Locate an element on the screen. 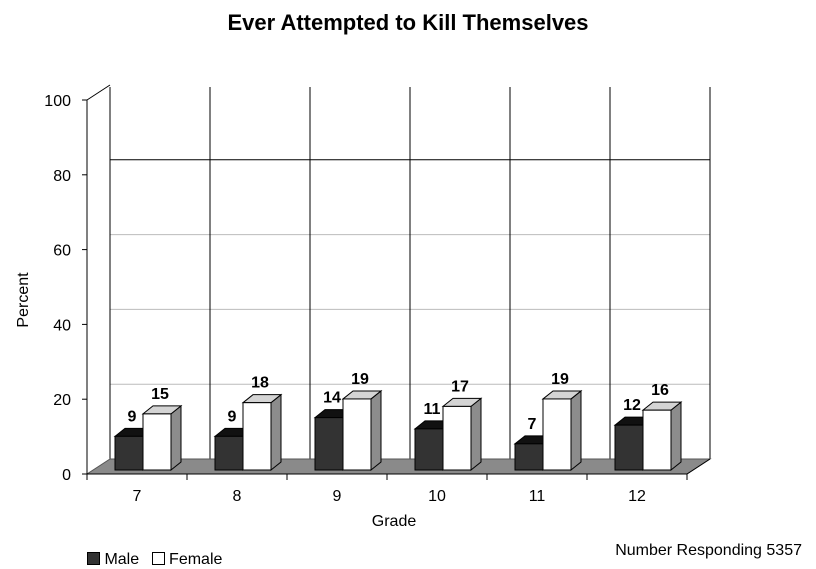  y-tick-label-60: 60 is located at coordinates (62, 251).